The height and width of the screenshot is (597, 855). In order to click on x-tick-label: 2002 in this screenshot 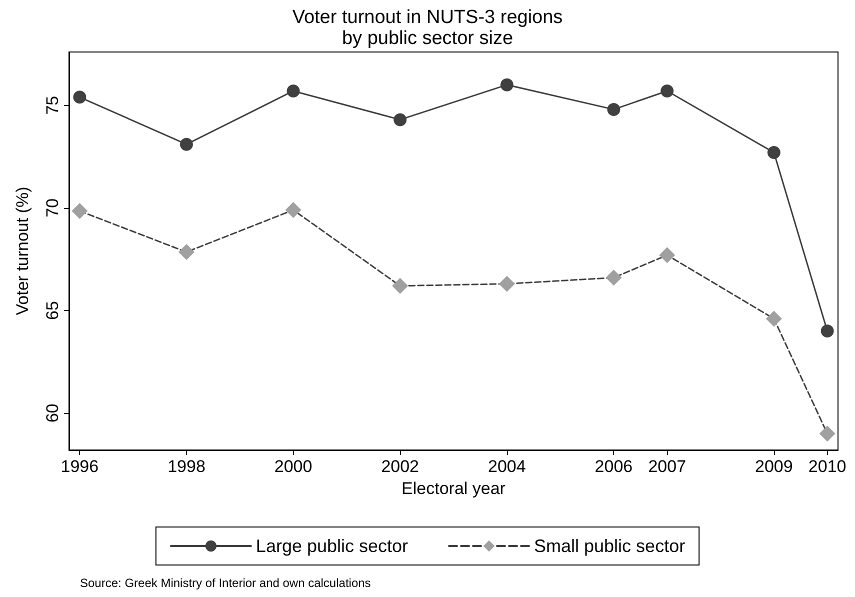, I will do `click(400, 466)`.